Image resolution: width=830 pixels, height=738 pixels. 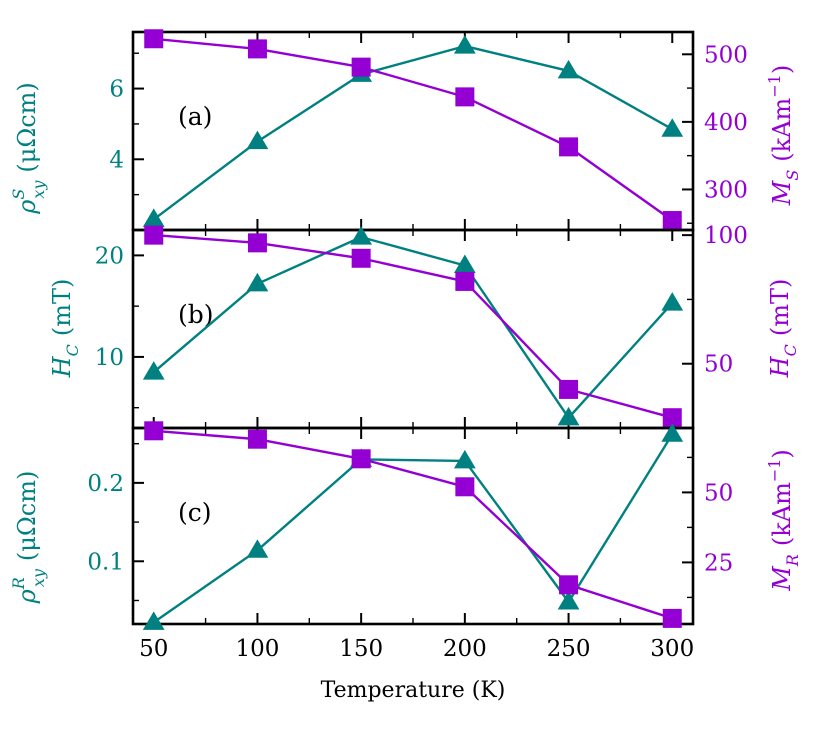 What do you see at coordinates (109, 256) in the screenshot?
I see `y-left-tick-label: 20` at bounding box center [109, 256].